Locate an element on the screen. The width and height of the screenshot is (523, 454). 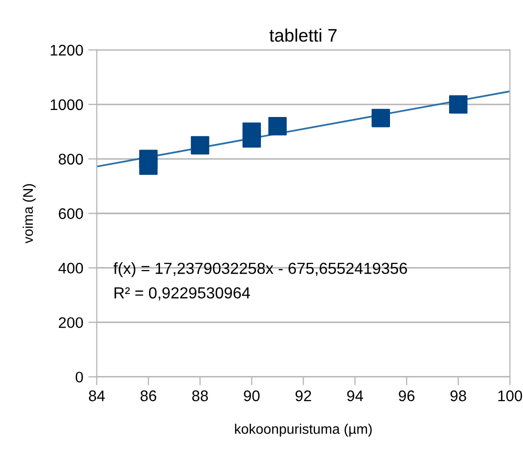
x-tick-label: 100 is located at coordinates (510, 396).